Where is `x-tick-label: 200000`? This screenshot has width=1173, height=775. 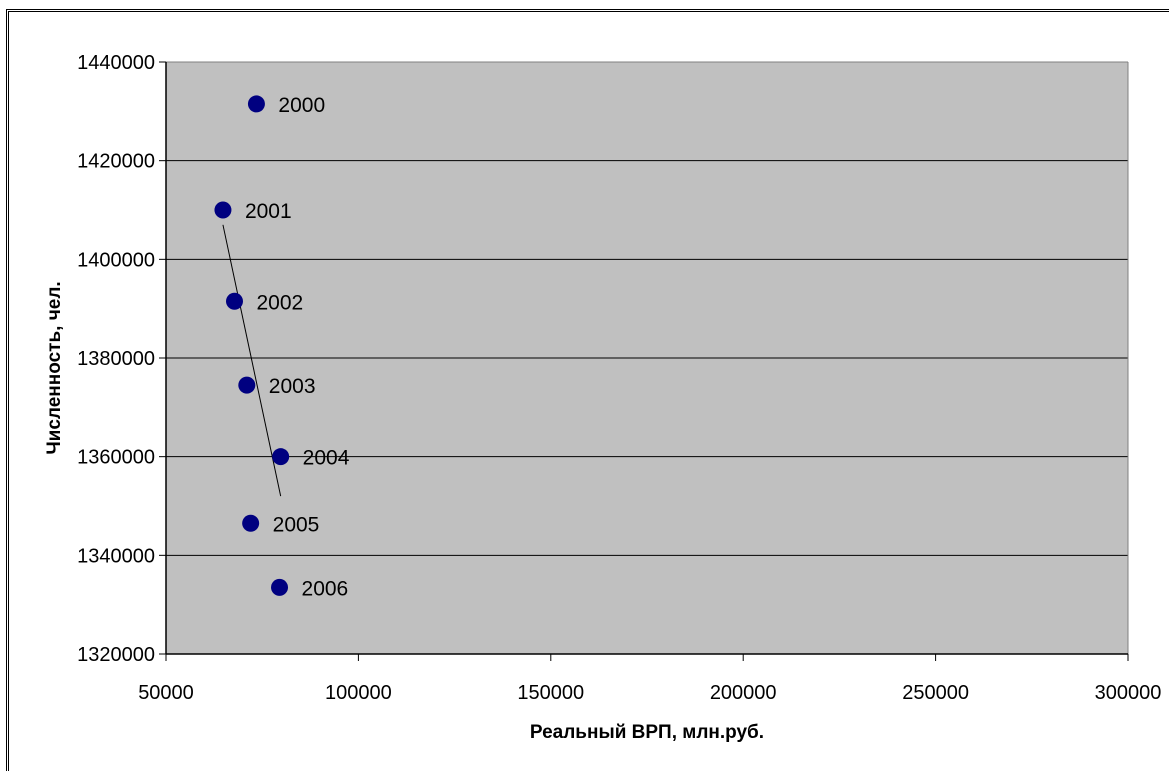
x-tick-label: 200000 is located at coordinates (743, 693).